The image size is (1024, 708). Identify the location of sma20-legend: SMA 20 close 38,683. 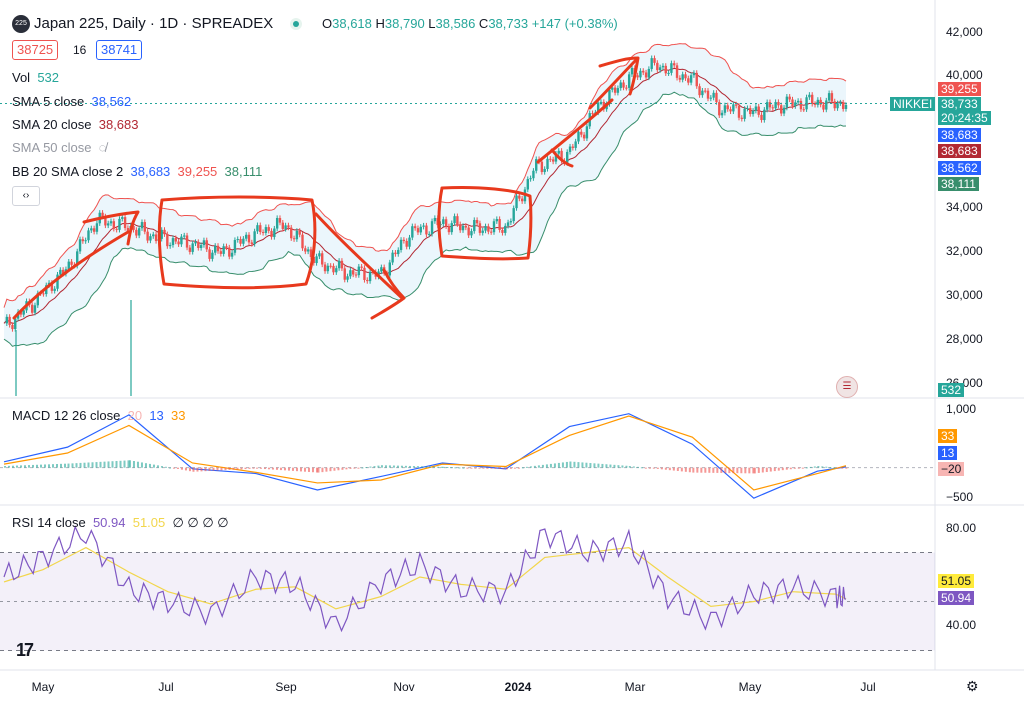
(75, 124).